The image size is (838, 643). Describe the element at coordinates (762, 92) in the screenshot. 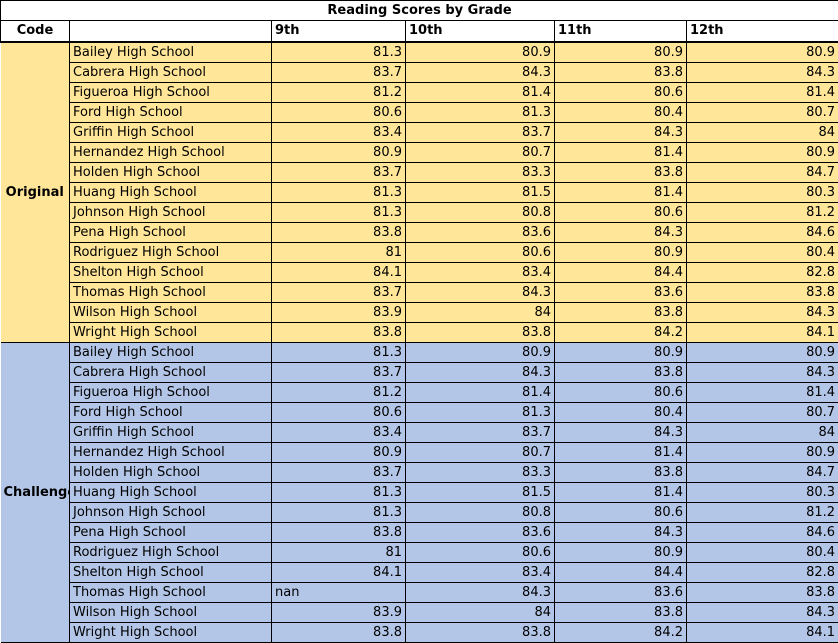

I see `score-cell-12th: 81.4` at that location.